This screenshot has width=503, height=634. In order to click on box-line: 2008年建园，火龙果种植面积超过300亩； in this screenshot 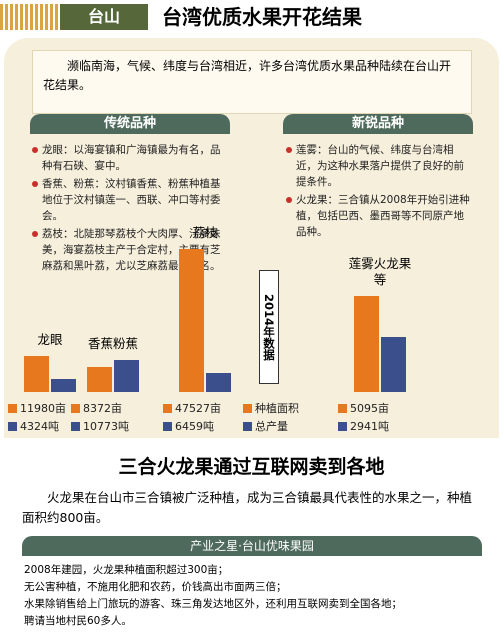, I will do `click(126, 570)`.